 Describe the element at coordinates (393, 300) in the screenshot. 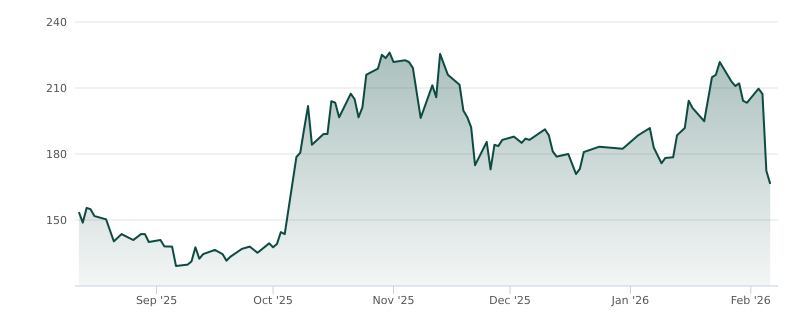

I see `x-tick-label: Nov '25` at that location.